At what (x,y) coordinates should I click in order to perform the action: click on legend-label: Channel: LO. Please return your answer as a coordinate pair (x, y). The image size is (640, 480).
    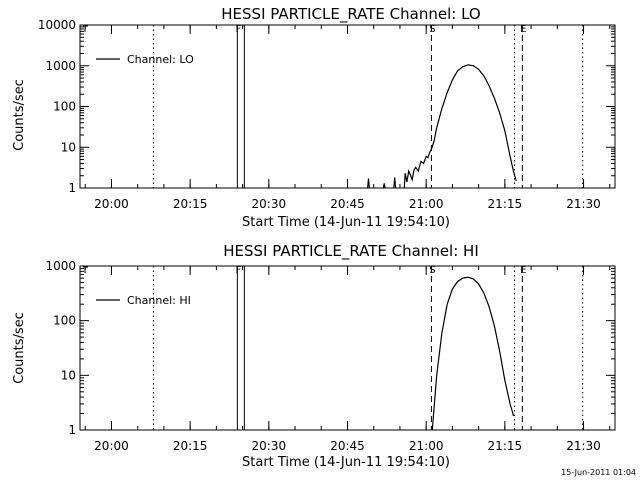
    Looking at the image, I should click on (160, 59).